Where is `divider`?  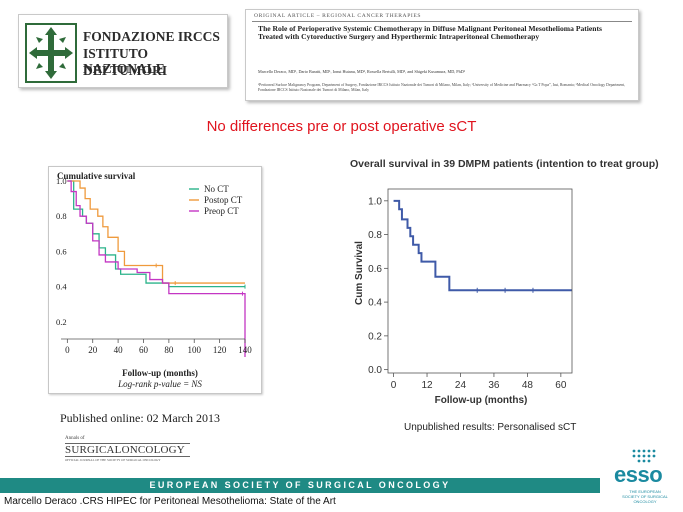 divider is located at coordinates (442, 21).